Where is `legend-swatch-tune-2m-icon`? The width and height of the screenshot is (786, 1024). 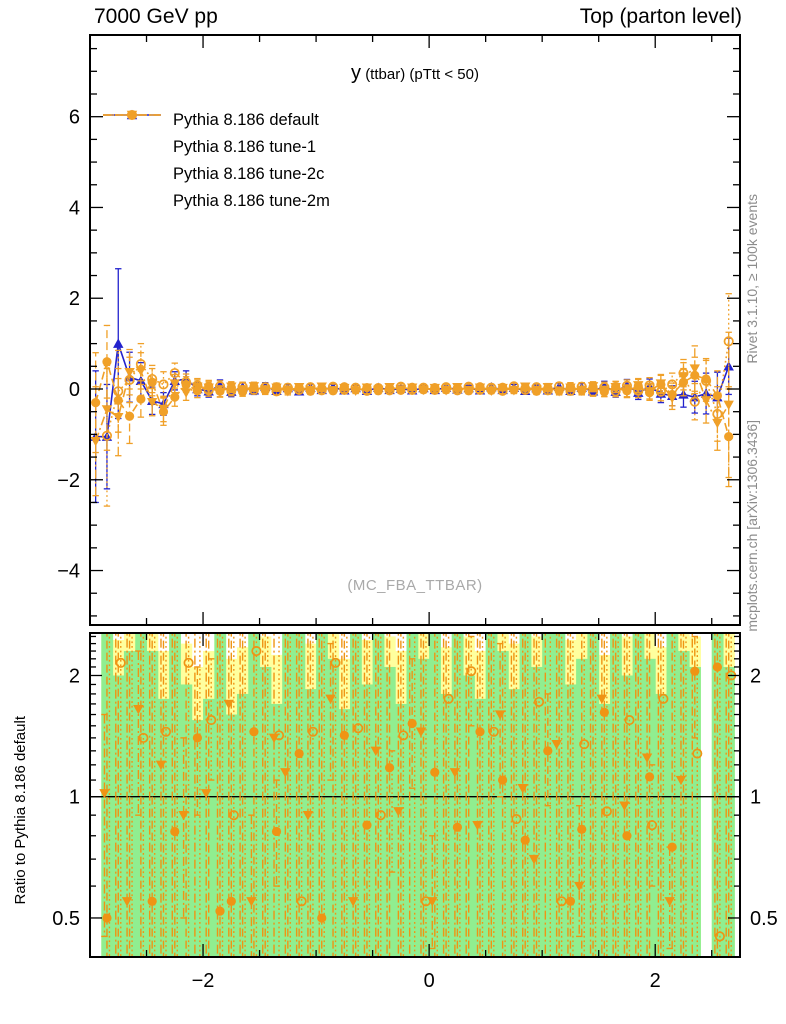 legend-swatch-tune-2m-icon is located at coordinates (132, 159).